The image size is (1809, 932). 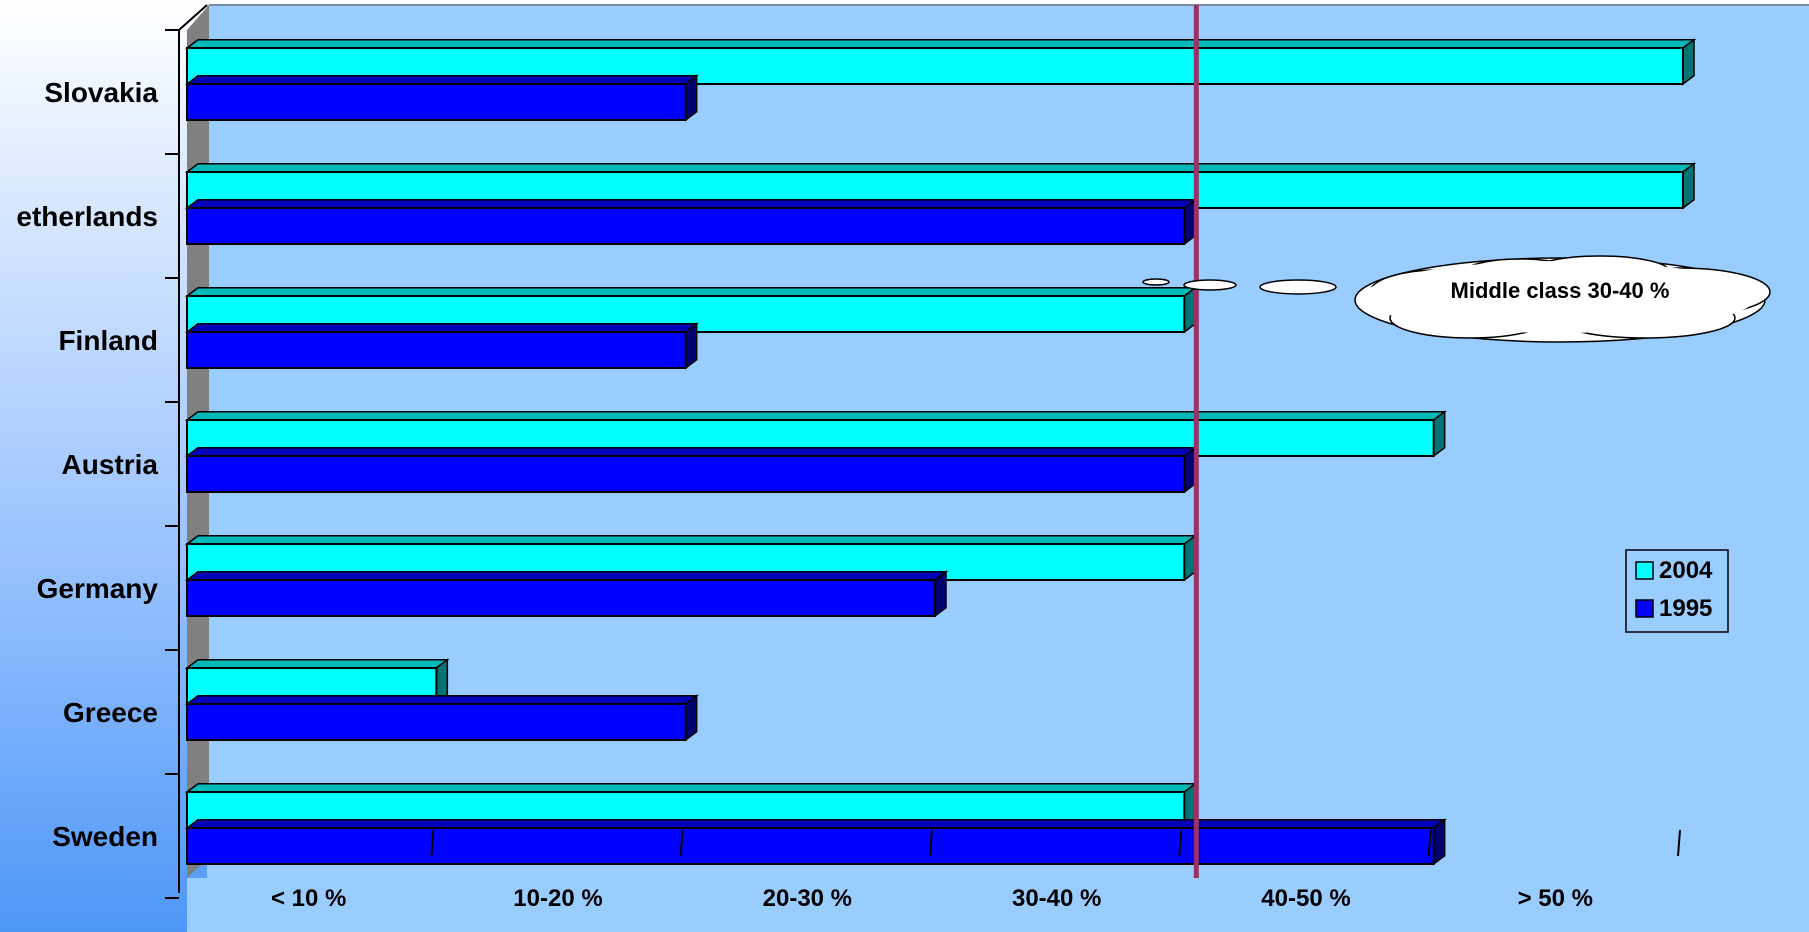 What do you see at coordinates (108, 340) in the screenshot?
I see `category-label-finland: Finland` at bounding box center [108, 340].